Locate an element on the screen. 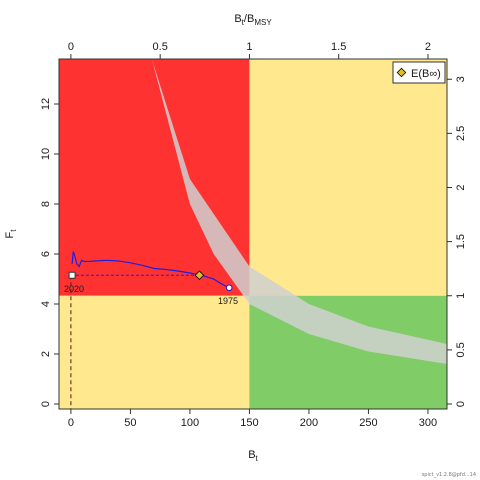  y-tick-label: 8 is located at coordinates (46, 204).